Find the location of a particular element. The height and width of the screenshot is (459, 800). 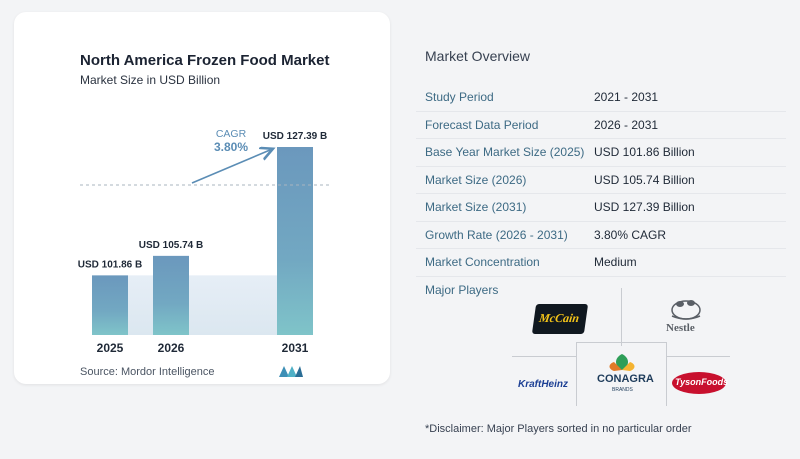

overview-row: Market Concentration Medium is located at coordinates (601, 263).